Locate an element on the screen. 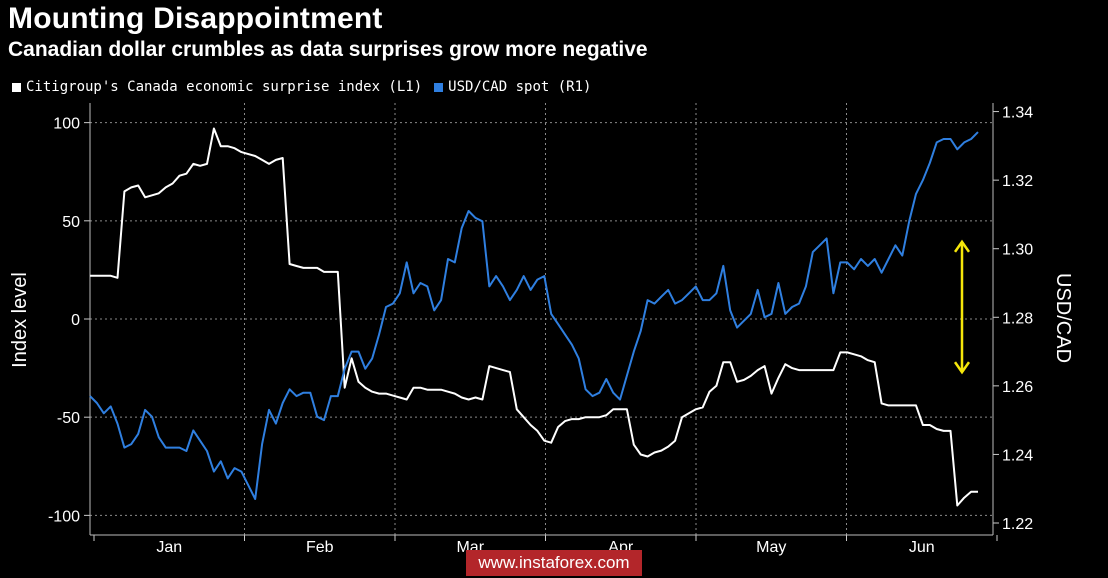 Image resolution: width=1108 pixels, height=578 pixels. right-tick-label: 1.22 is located at coordinates (1017, 524).